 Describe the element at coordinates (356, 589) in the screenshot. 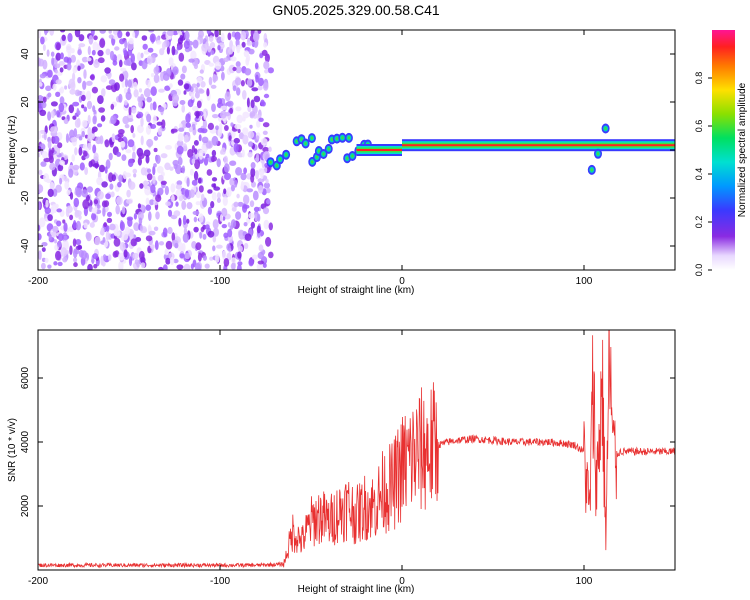

I see `snr-xlabel: Height of straight line (km)` at that location.